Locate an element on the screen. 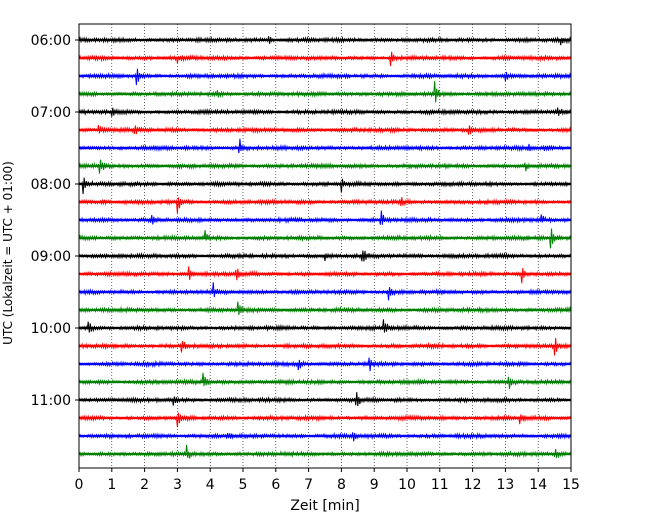 This screenshot has height=520, width=650. x-tick-label: 5 is located at coordinates (243, 485).